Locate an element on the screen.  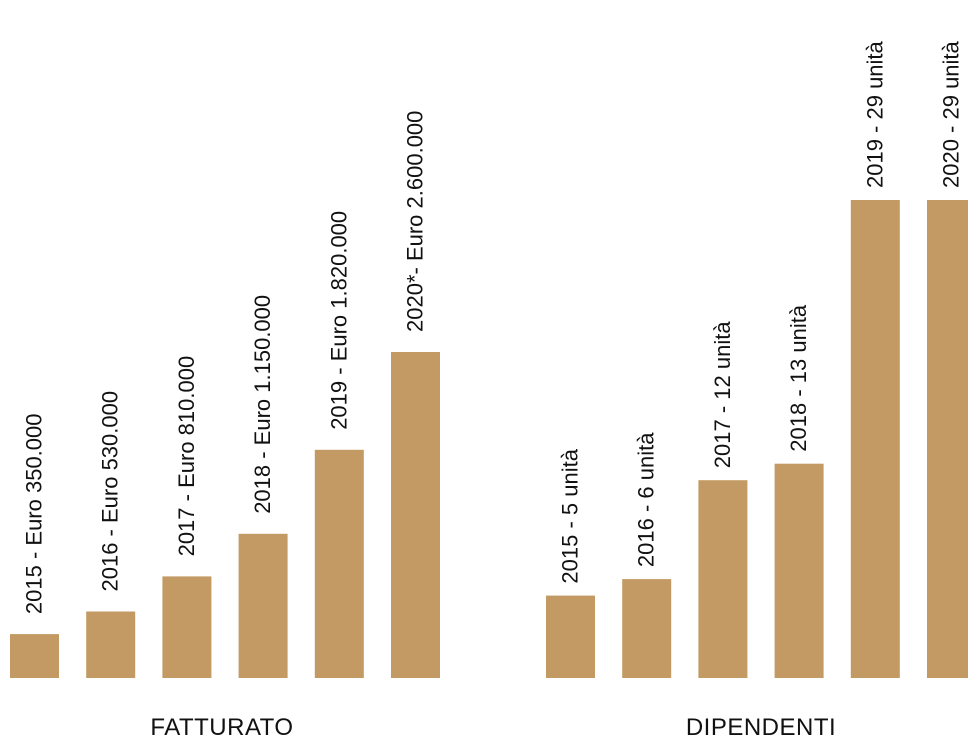
dipendenti-bar-label-1: 2016 - 6 unità is located at coordinates (646, 499).